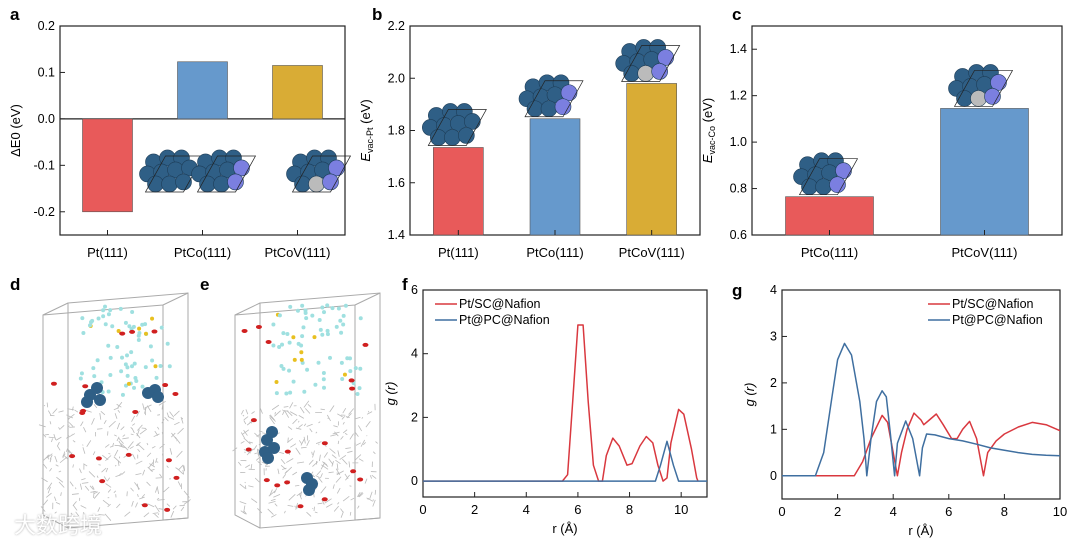 Image resolution: width=1080 pixels, height=547 pixels. What do you see at coordinates (97, 388) in the screenshot?
I see `pt-atom` at bounding box center [97, 388].